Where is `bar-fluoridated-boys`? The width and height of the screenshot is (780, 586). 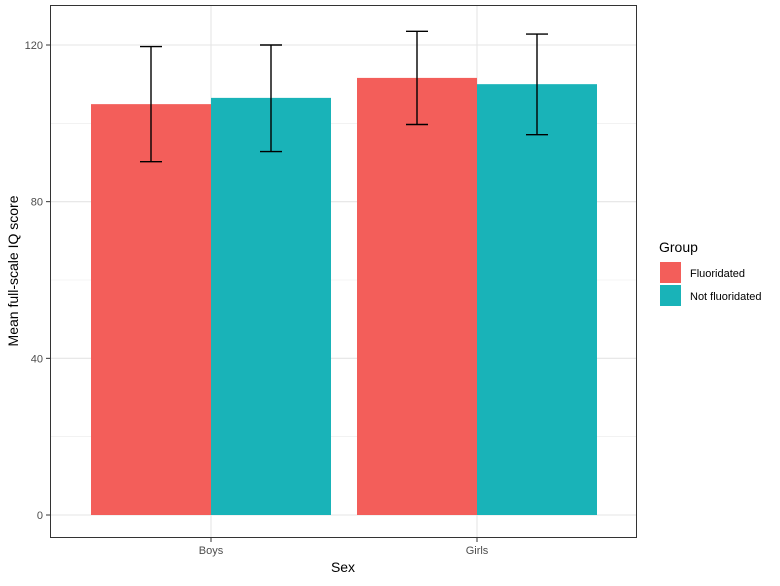 bar-fluoridated-boys is located at coordinates (151, 310).